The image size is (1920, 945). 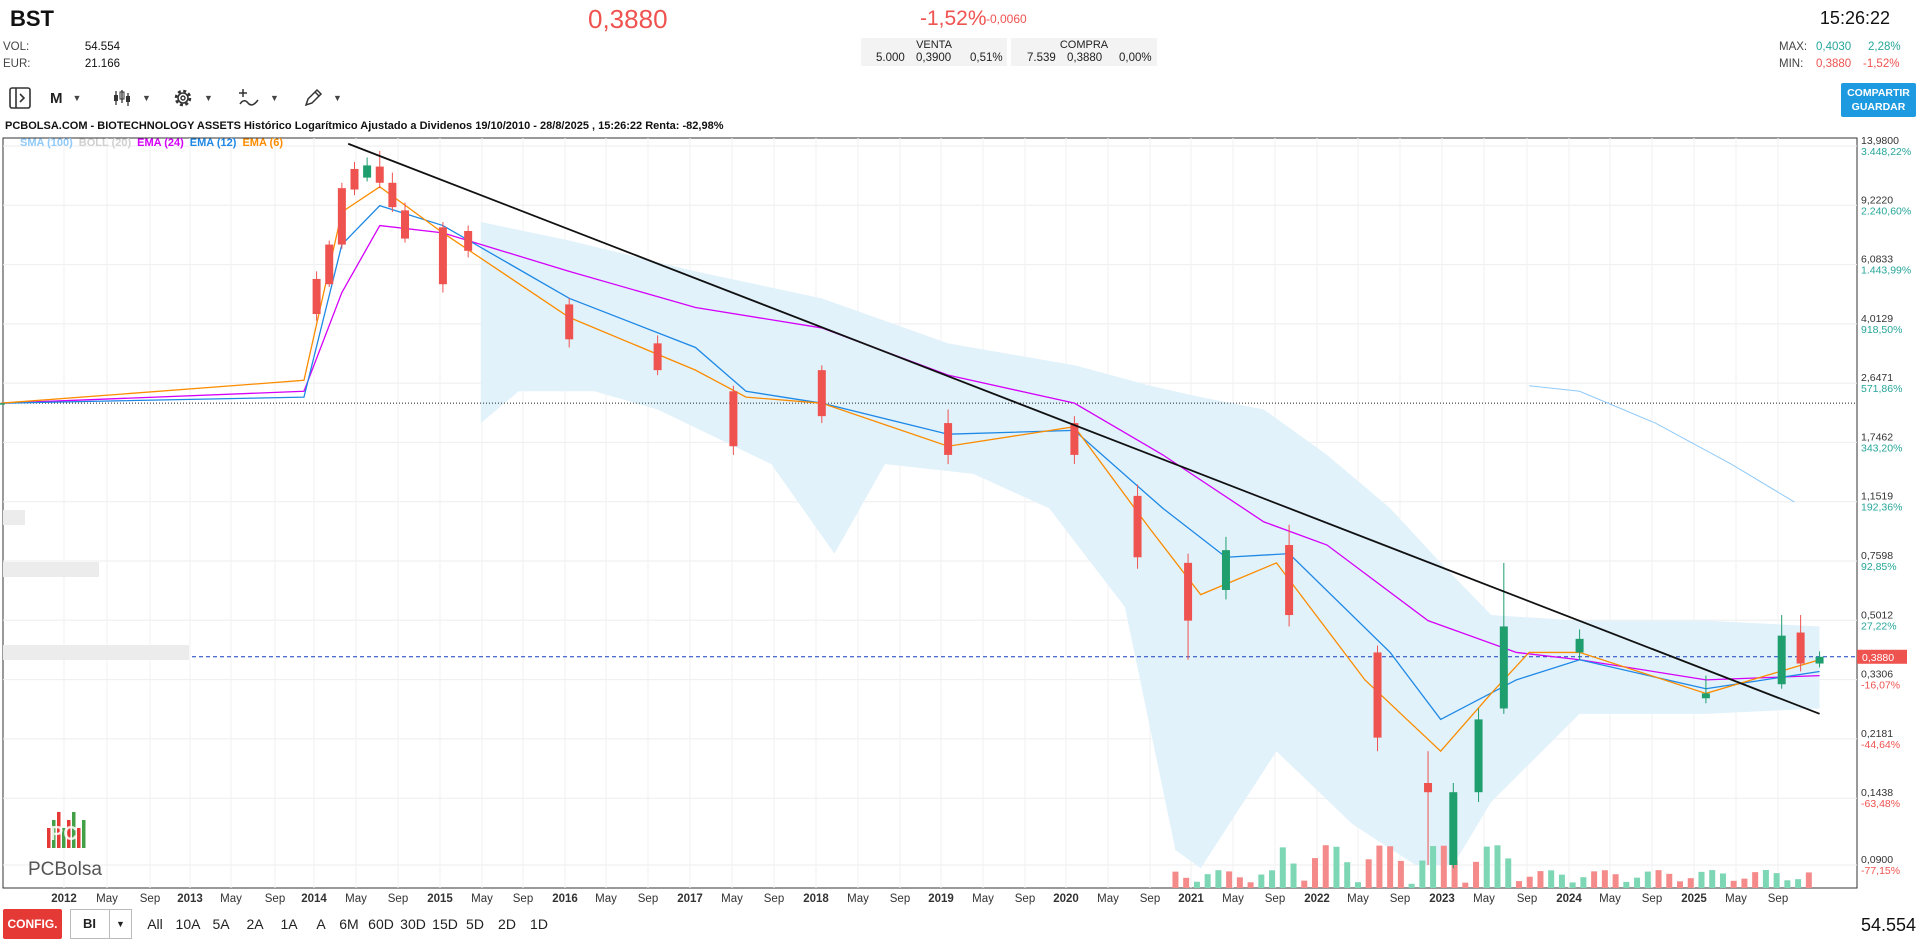 I want to click on y-tick-price: 4,0129, so click(x=1877, y=319).